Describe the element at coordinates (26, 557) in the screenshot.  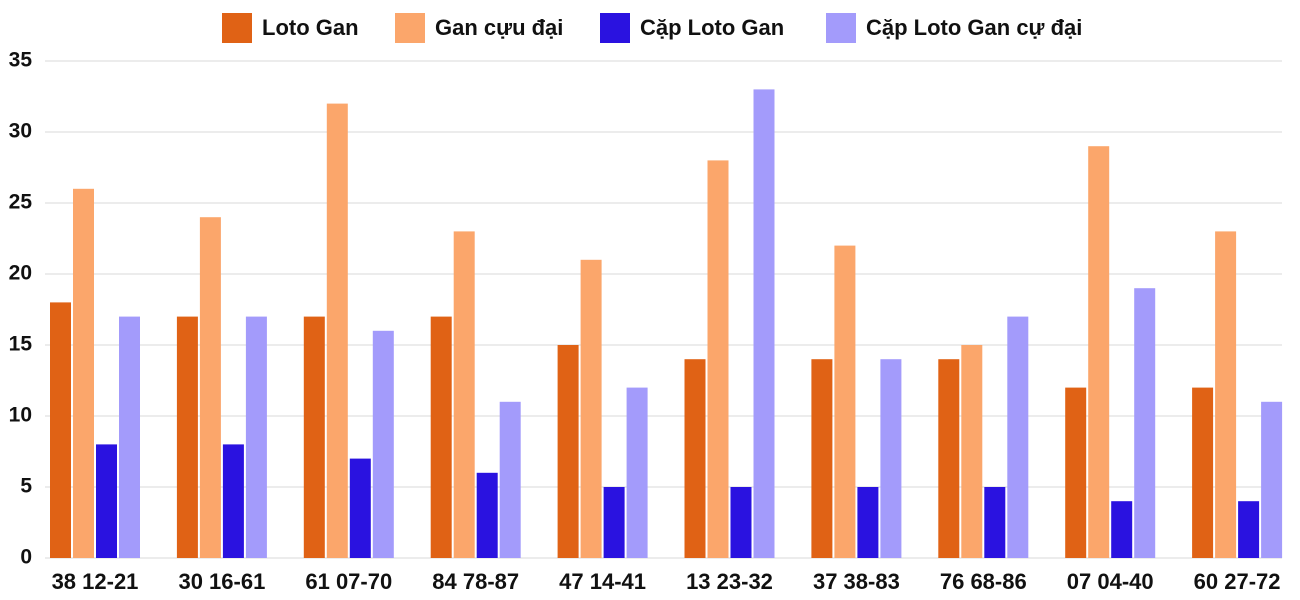
I see `y-tick-label: 0` at that location.